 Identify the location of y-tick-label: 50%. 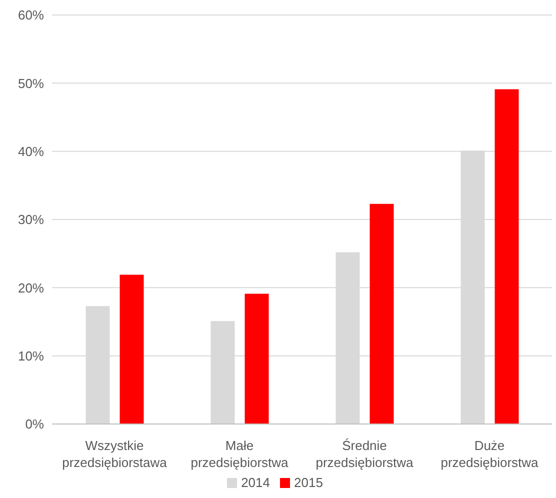
(31, 83).